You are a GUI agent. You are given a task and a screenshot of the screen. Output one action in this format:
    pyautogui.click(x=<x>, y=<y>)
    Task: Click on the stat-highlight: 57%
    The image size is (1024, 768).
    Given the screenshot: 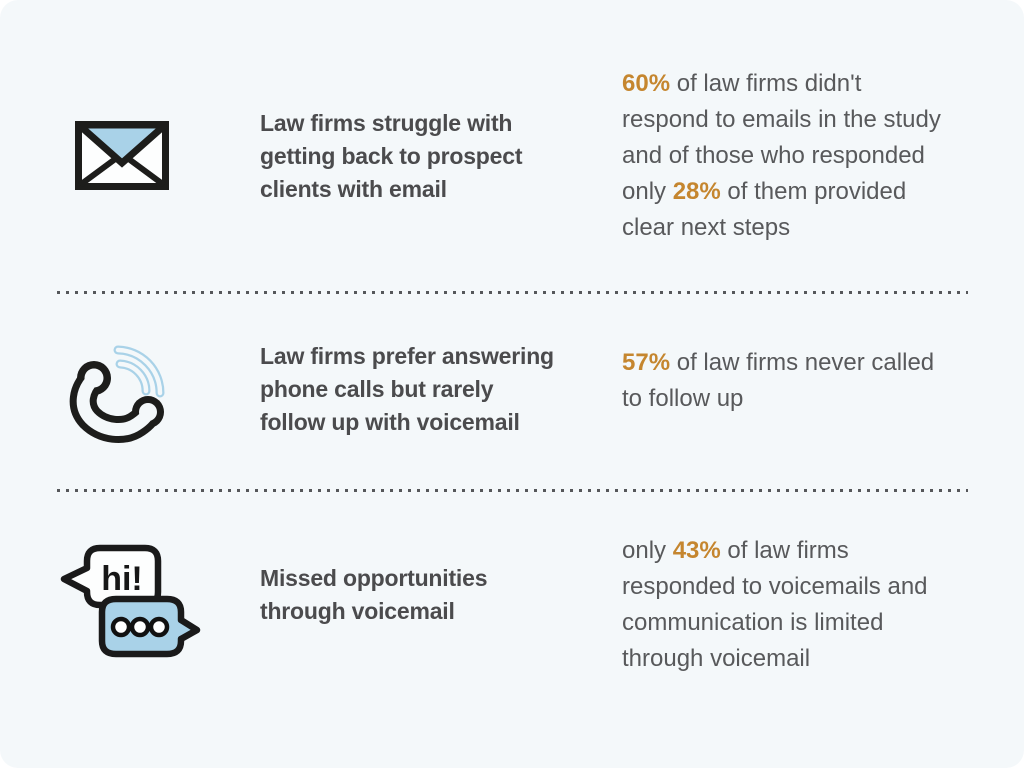 What is the action you would take?
    pyautogui.click(x=646, y=362)
    